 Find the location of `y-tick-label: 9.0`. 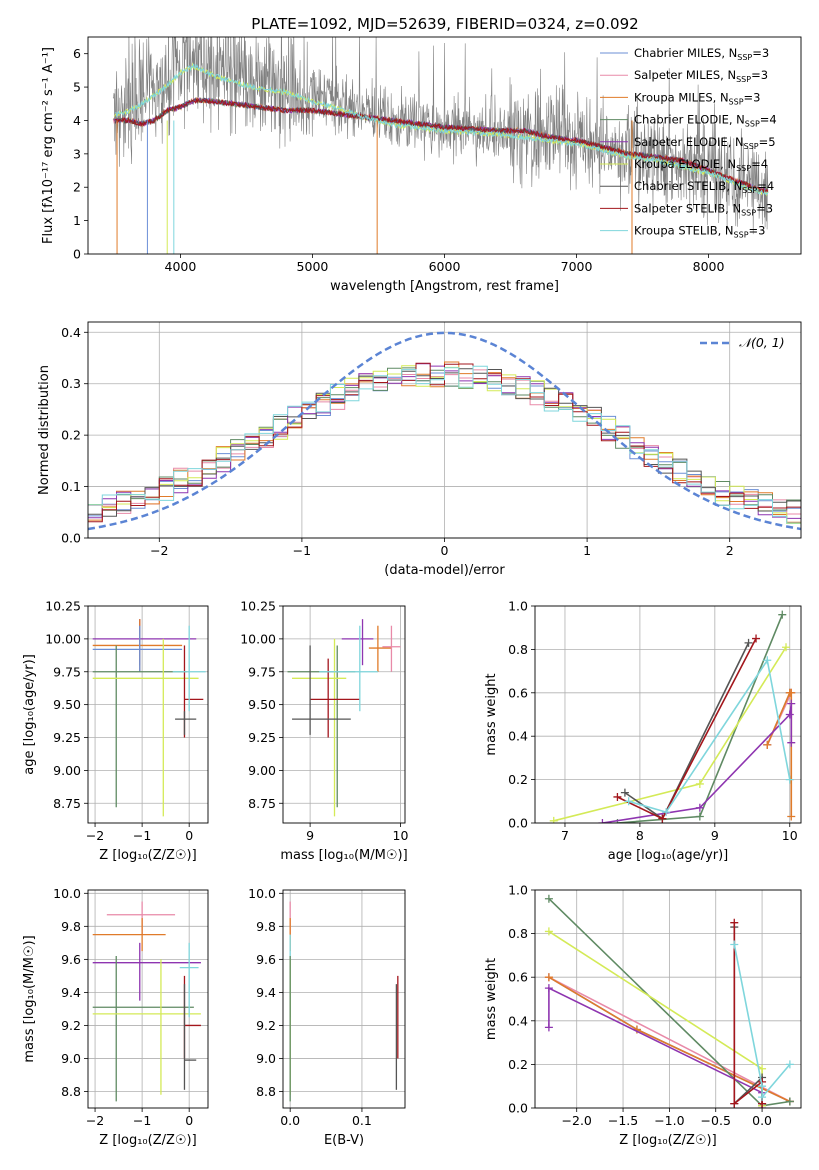

y-tick-label: 9.0 is located at coordinates (71, 1058).